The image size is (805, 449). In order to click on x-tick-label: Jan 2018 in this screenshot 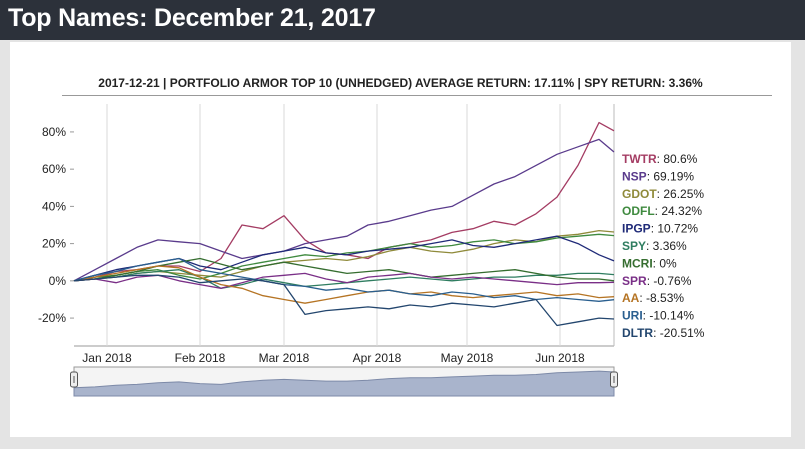, I will do `click(107, 358)`.